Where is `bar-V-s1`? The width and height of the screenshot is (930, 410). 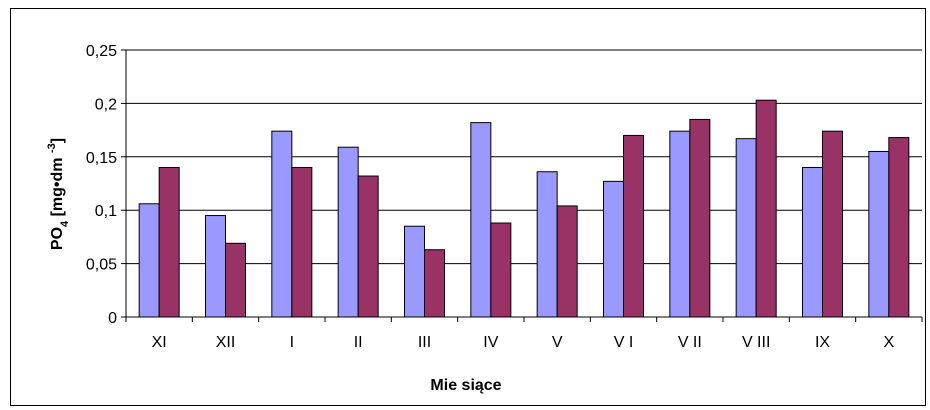 bar-V-s1 is located at coordinates (547, 244).